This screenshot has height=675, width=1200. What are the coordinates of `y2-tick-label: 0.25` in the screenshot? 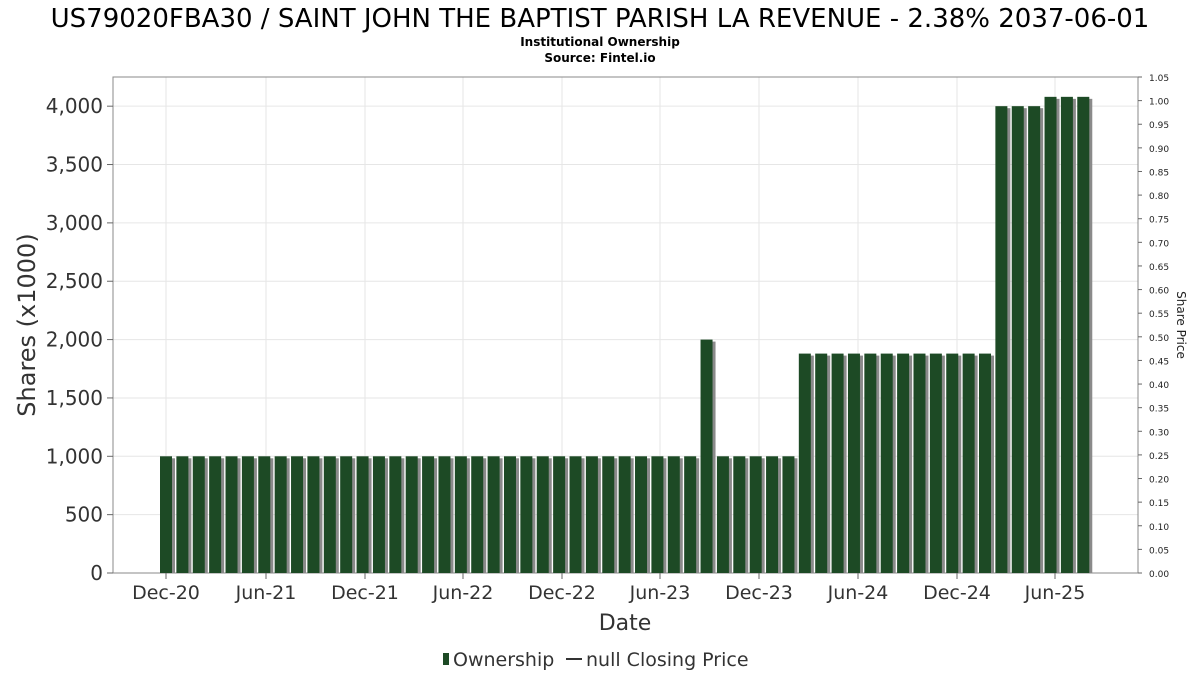 It's located at (1159, 457).